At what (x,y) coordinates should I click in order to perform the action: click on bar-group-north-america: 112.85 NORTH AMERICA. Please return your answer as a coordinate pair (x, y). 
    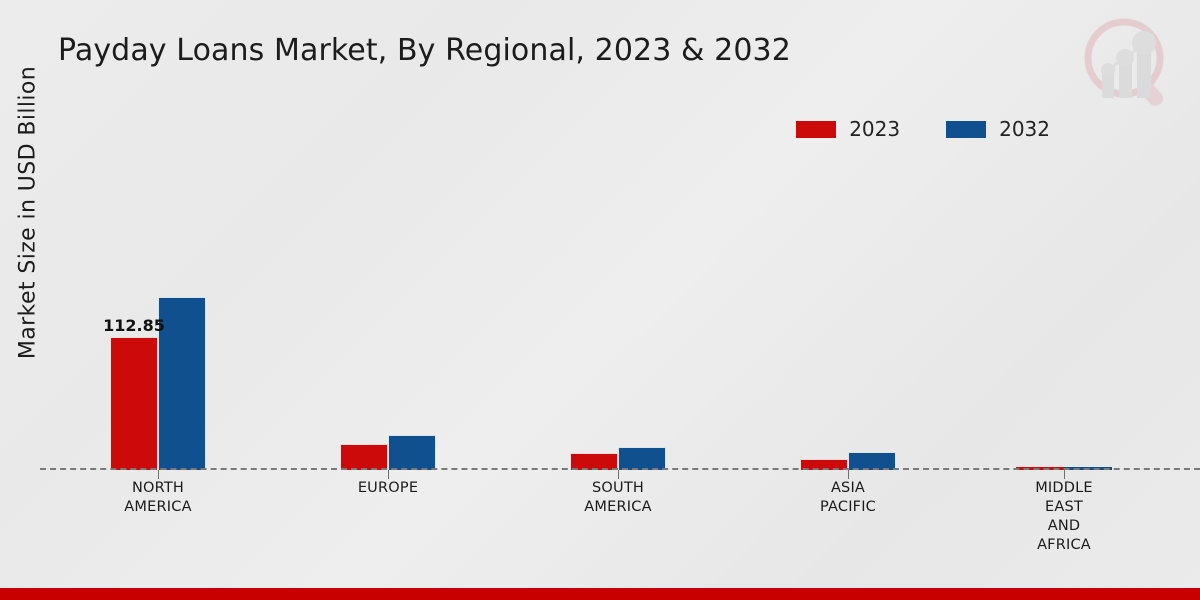
    Looking at the image, I should click on (155, 342).